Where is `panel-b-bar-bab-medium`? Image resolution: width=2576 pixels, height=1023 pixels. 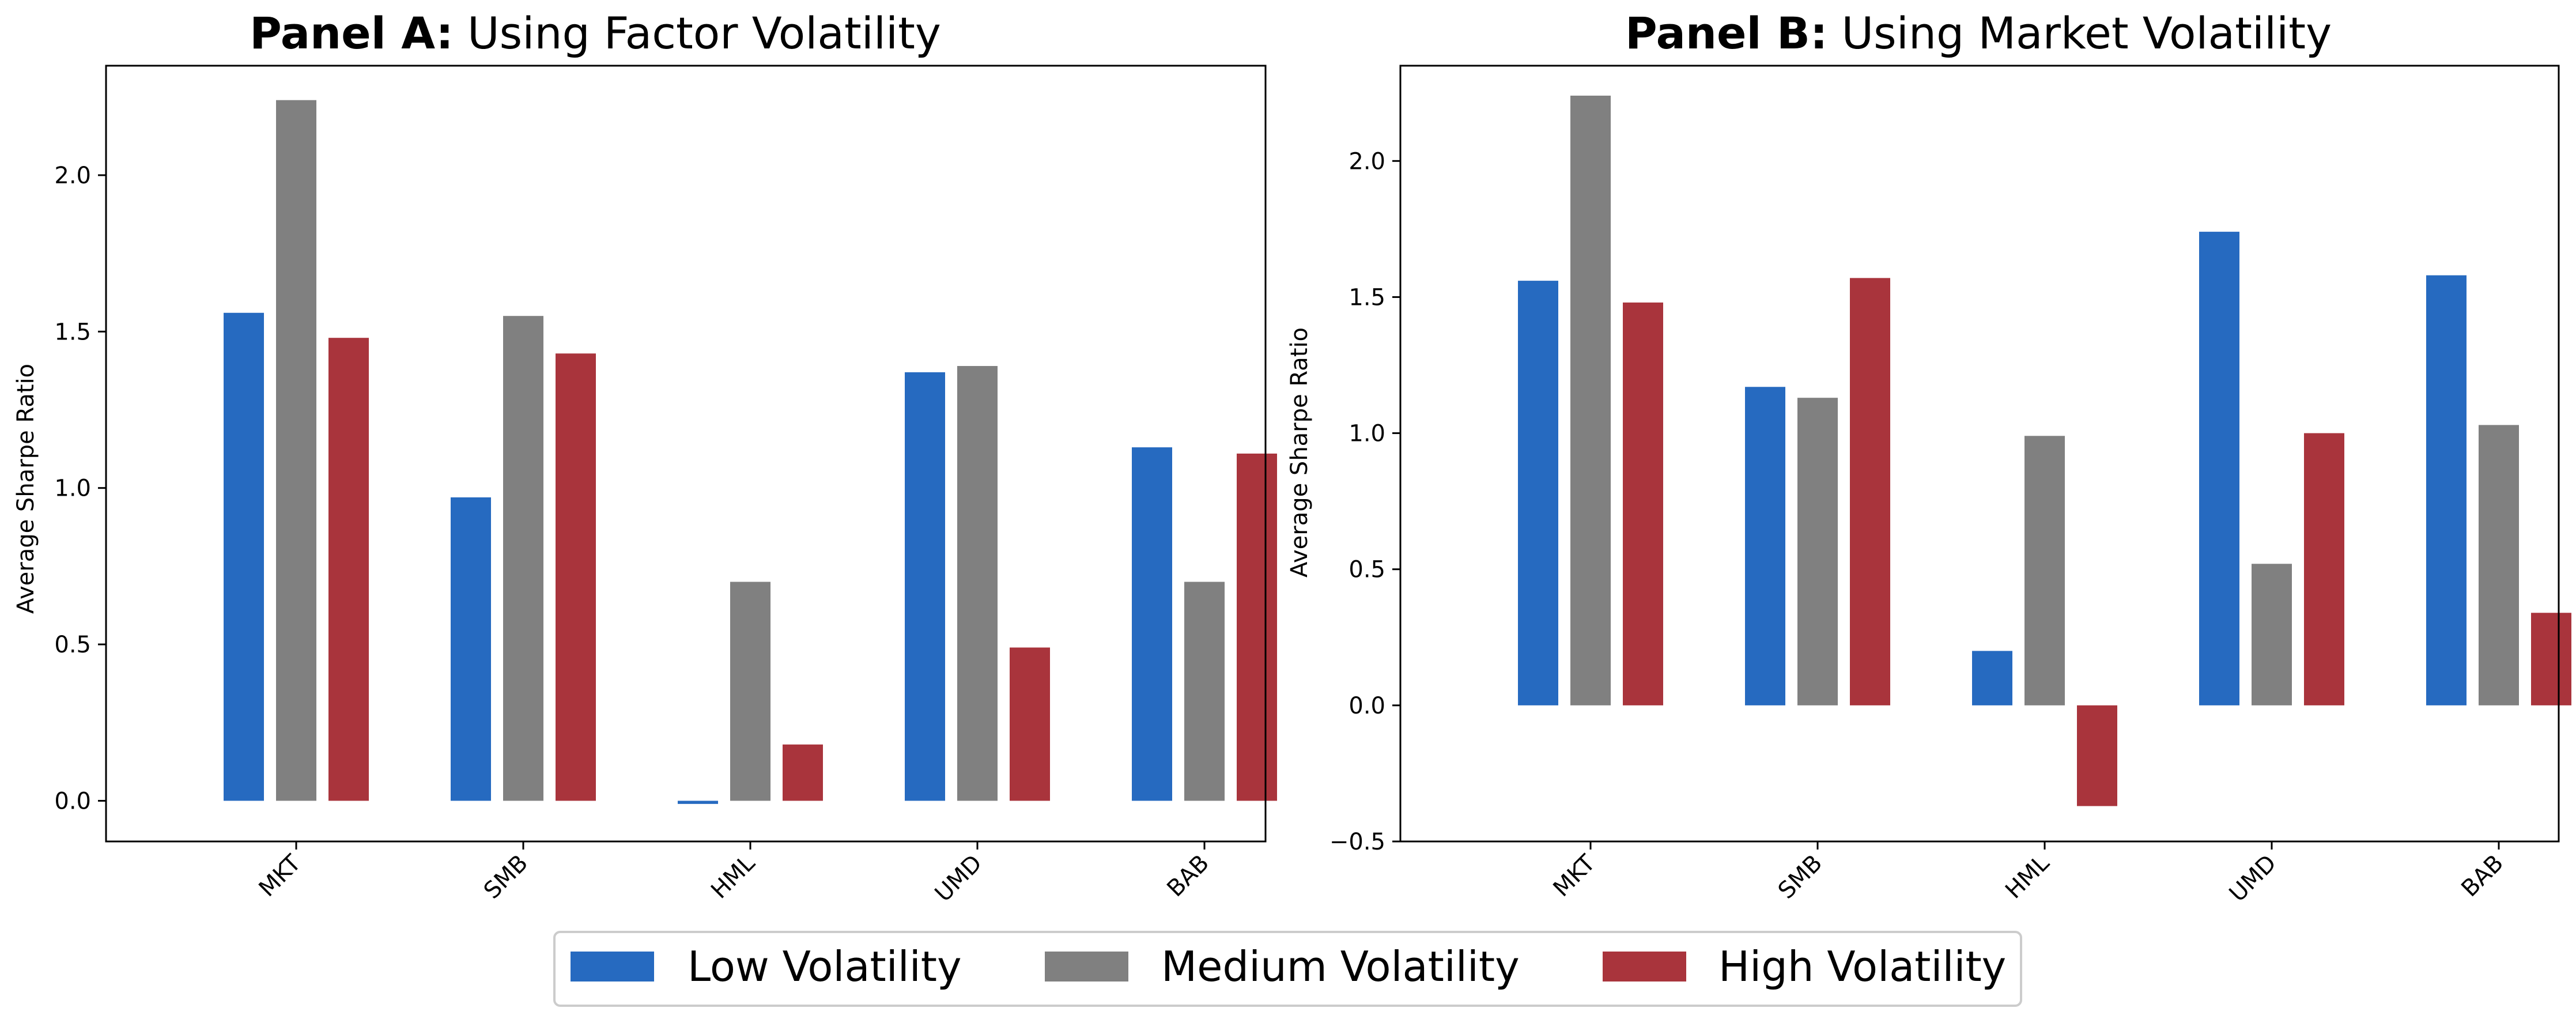
panel-b-bar-bab-medium is located at coordinates (2499, 565).